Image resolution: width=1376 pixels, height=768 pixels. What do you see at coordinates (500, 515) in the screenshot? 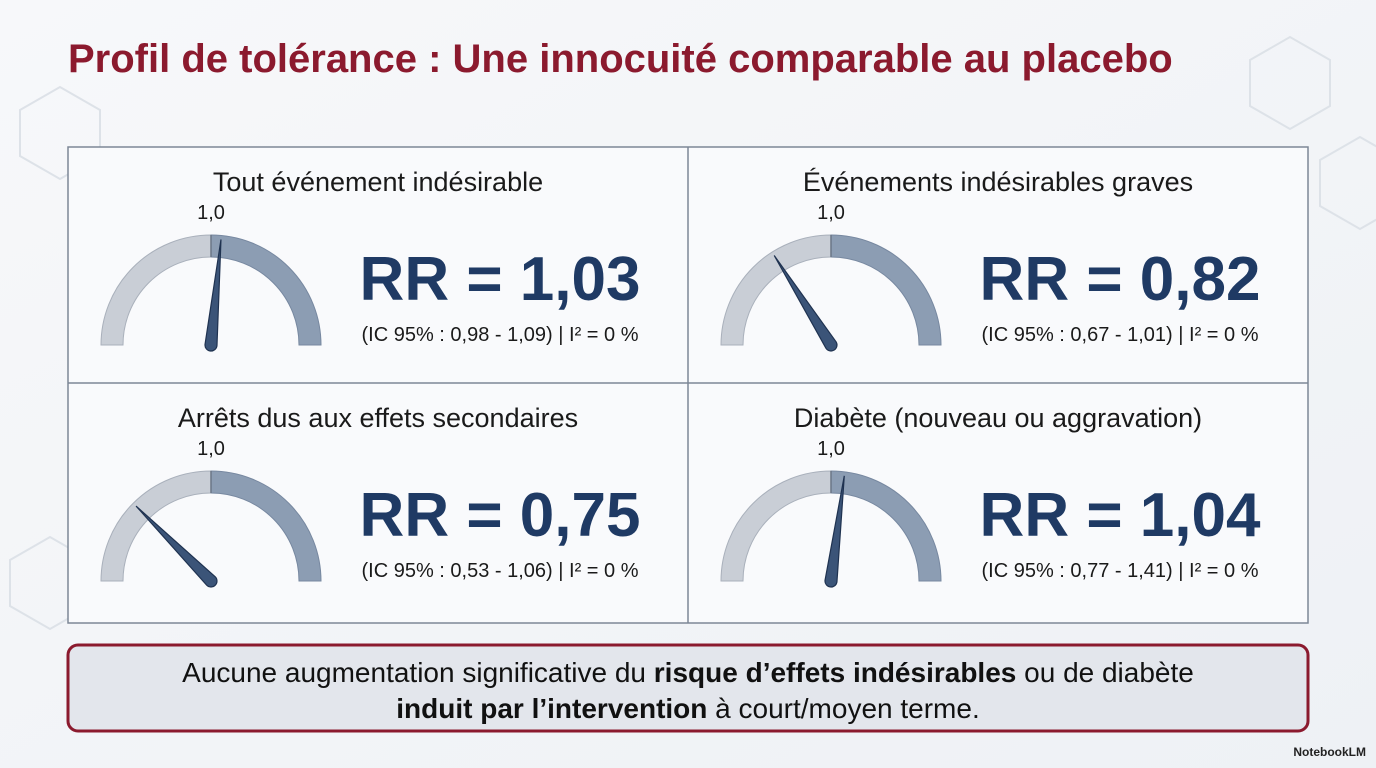
I see `rr-value: RR = 0,75` at bounding box center [500, 515].